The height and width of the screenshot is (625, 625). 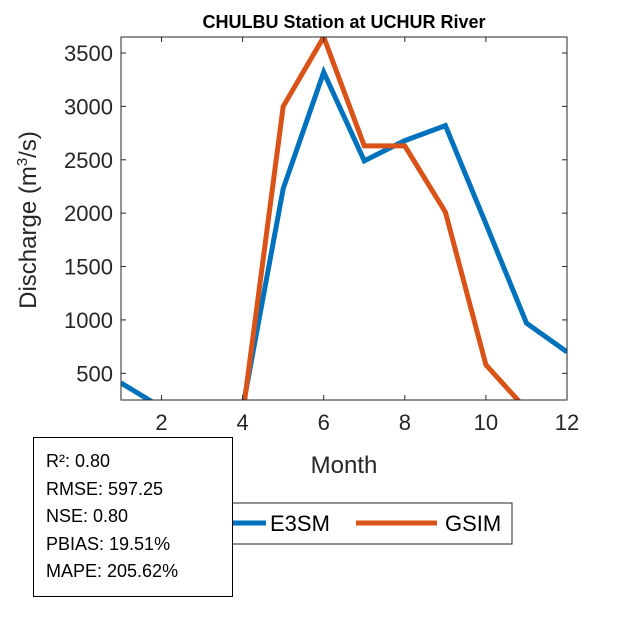 What do you see at coordinates (363, 523) in the screenshot?
I see `legend: E3SM GSIM` at bounding box center [363, 523].